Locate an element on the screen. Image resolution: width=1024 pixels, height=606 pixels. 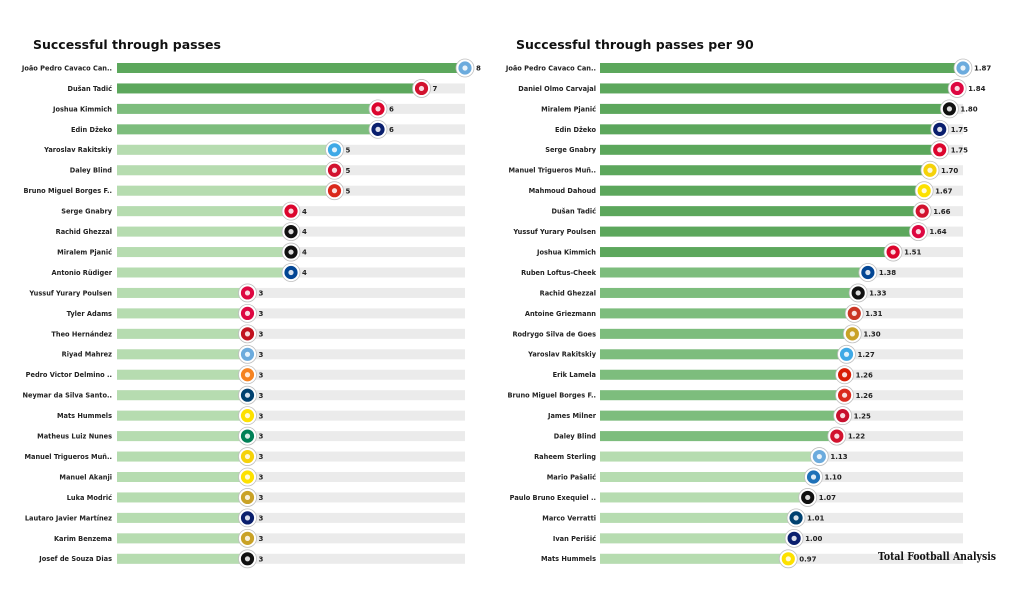
right-player-label: Edin Džeko is located at coordinates (575, 130).